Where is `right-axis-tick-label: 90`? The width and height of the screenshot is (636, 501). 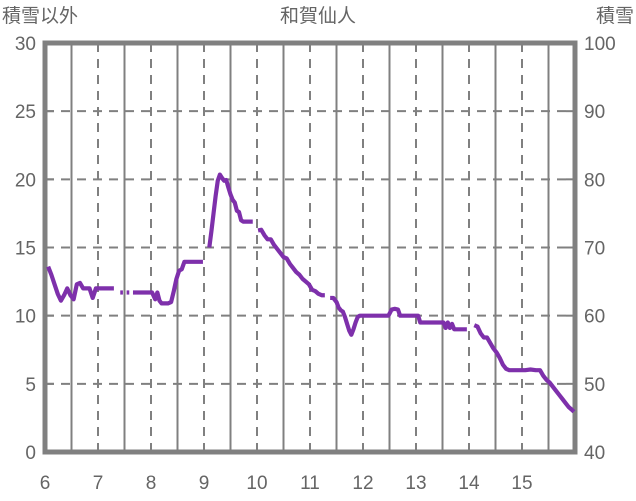 right-axis-tick-label: 90 is located at coordinates (594, 112).